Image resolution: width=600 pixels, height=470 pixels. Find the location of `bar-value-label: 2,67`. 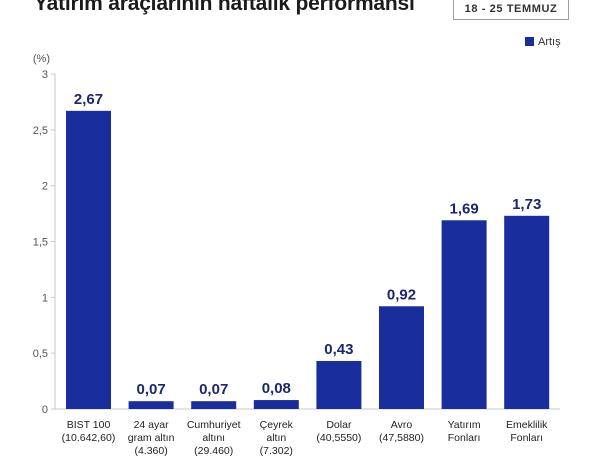

bar-value-label: 2,67 is located at coordinates (88, 99).